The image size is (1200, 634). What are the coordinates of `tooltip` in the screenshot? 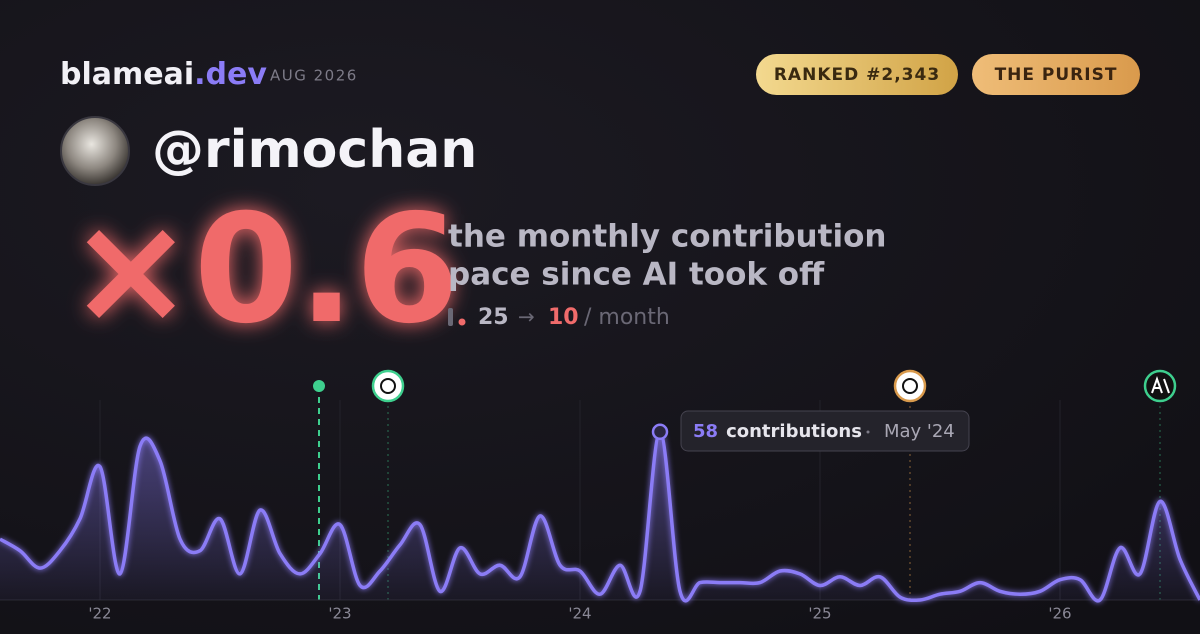 It's located at (825, 431).